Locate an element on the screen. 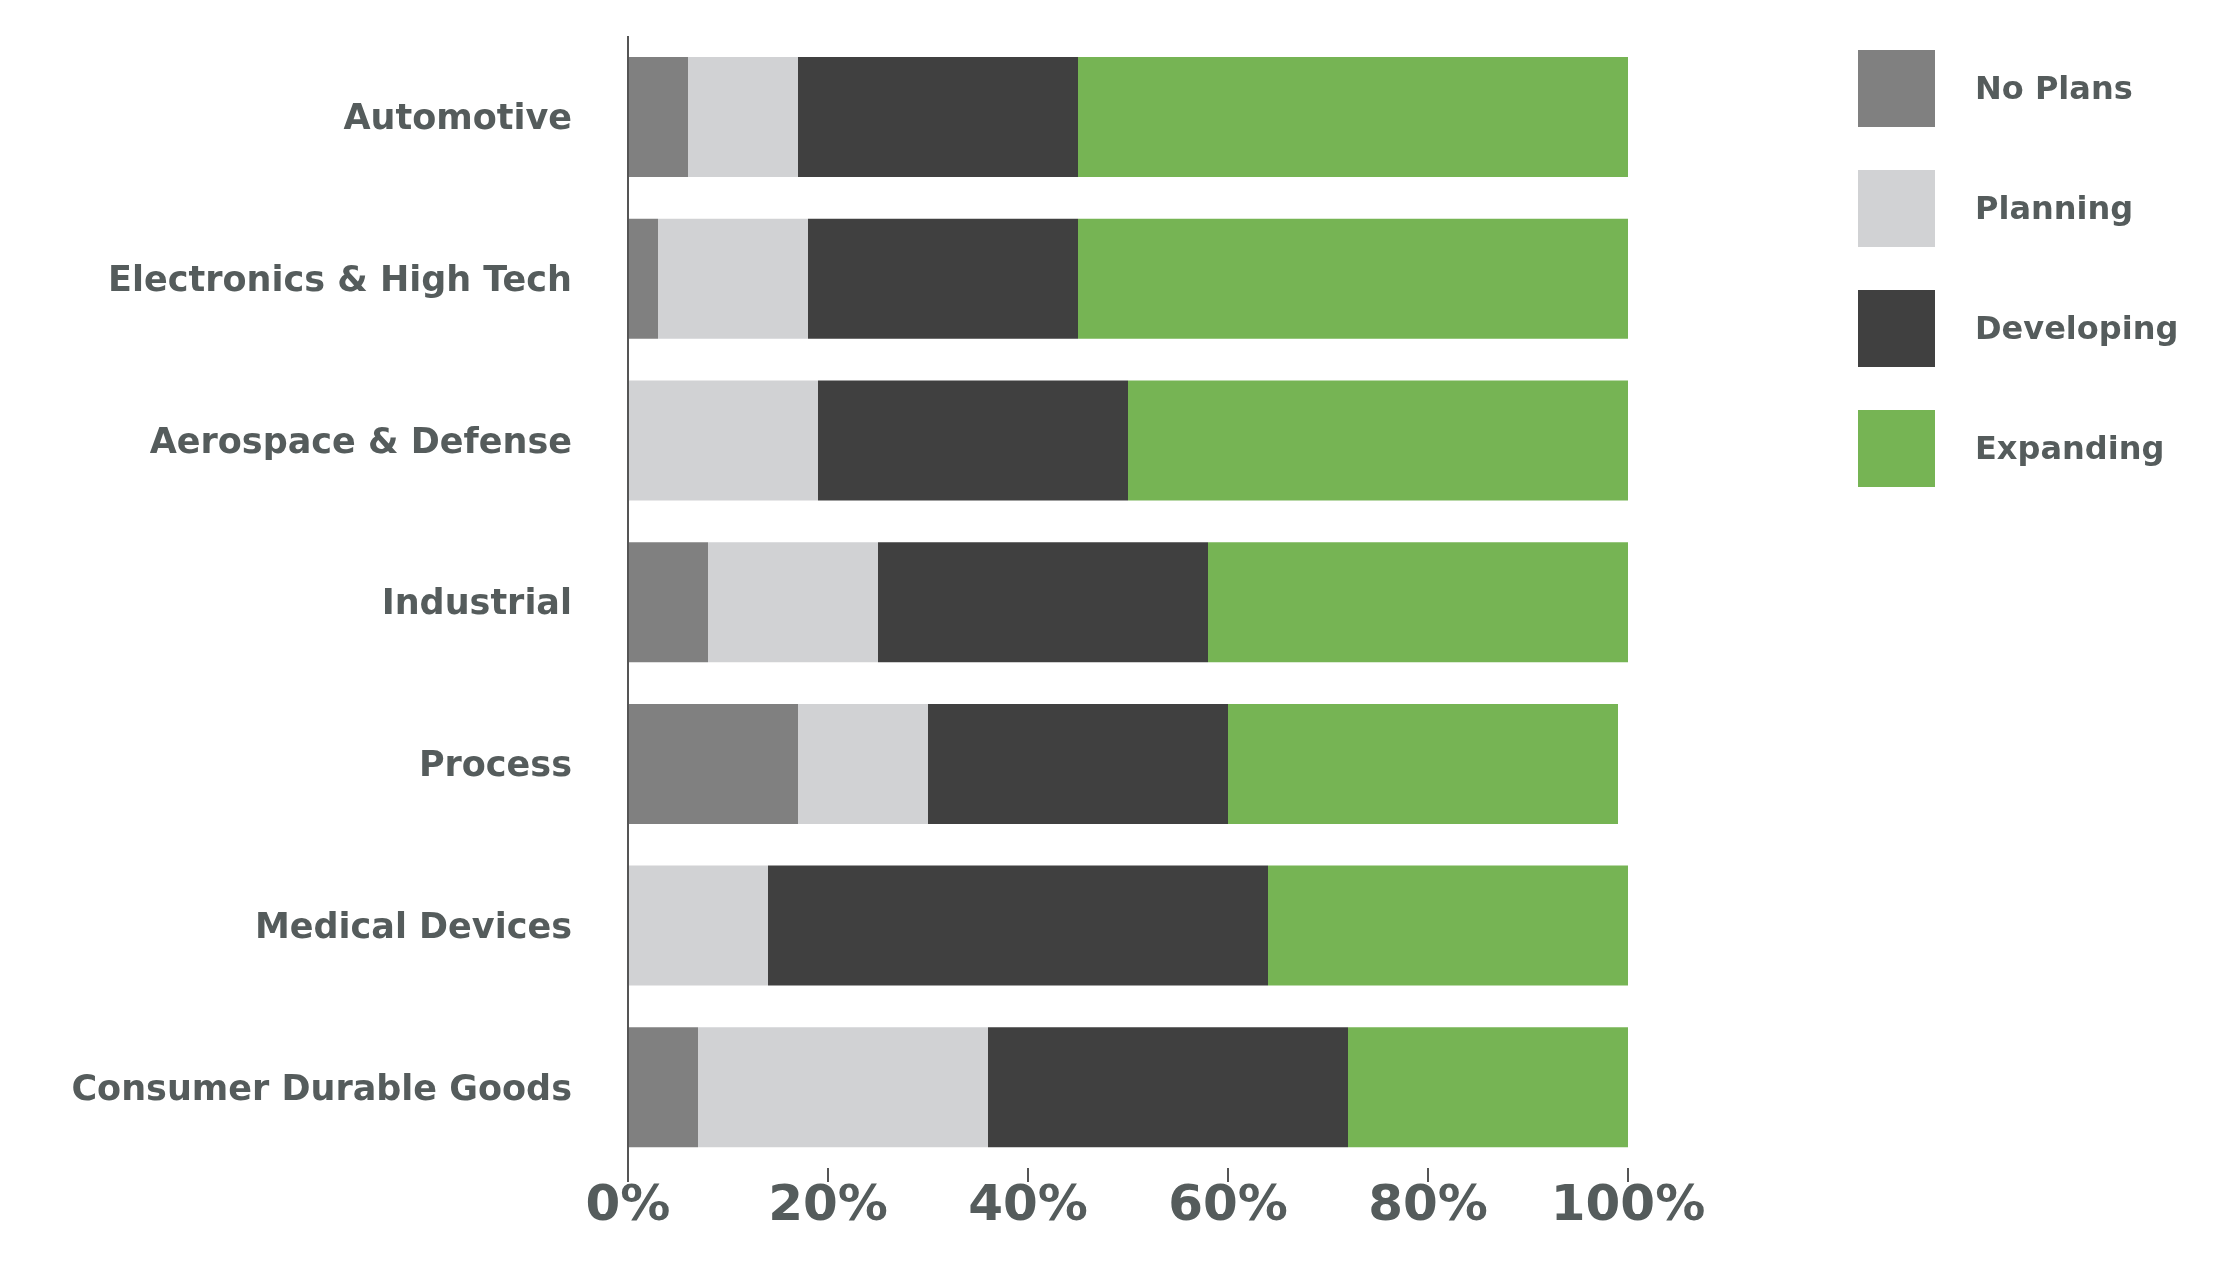 The height and width of the screenshot is (1278, 2235). x-tick-label: 60% is located at coordinates (1228, 1202).